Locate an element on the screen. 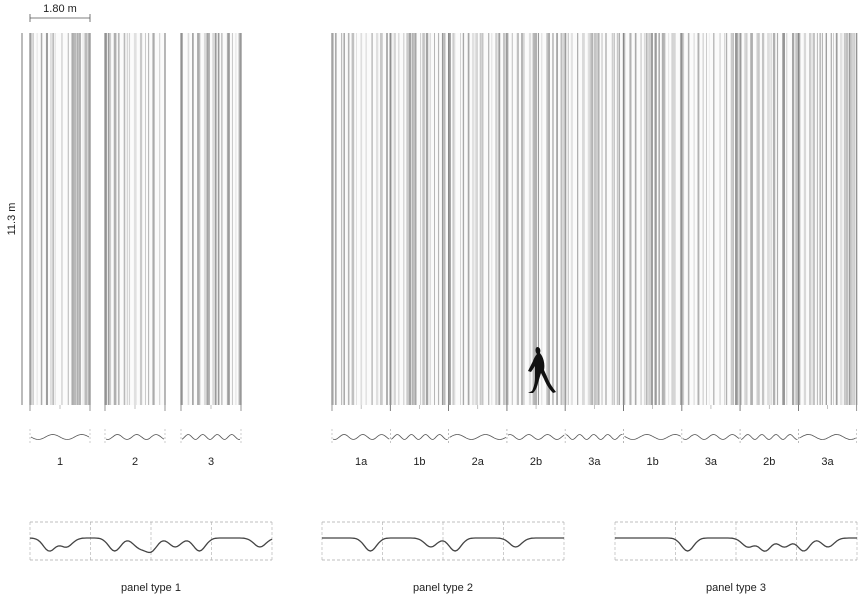  panel-type-label: panel type 2 is located at coordinates (443, 588).